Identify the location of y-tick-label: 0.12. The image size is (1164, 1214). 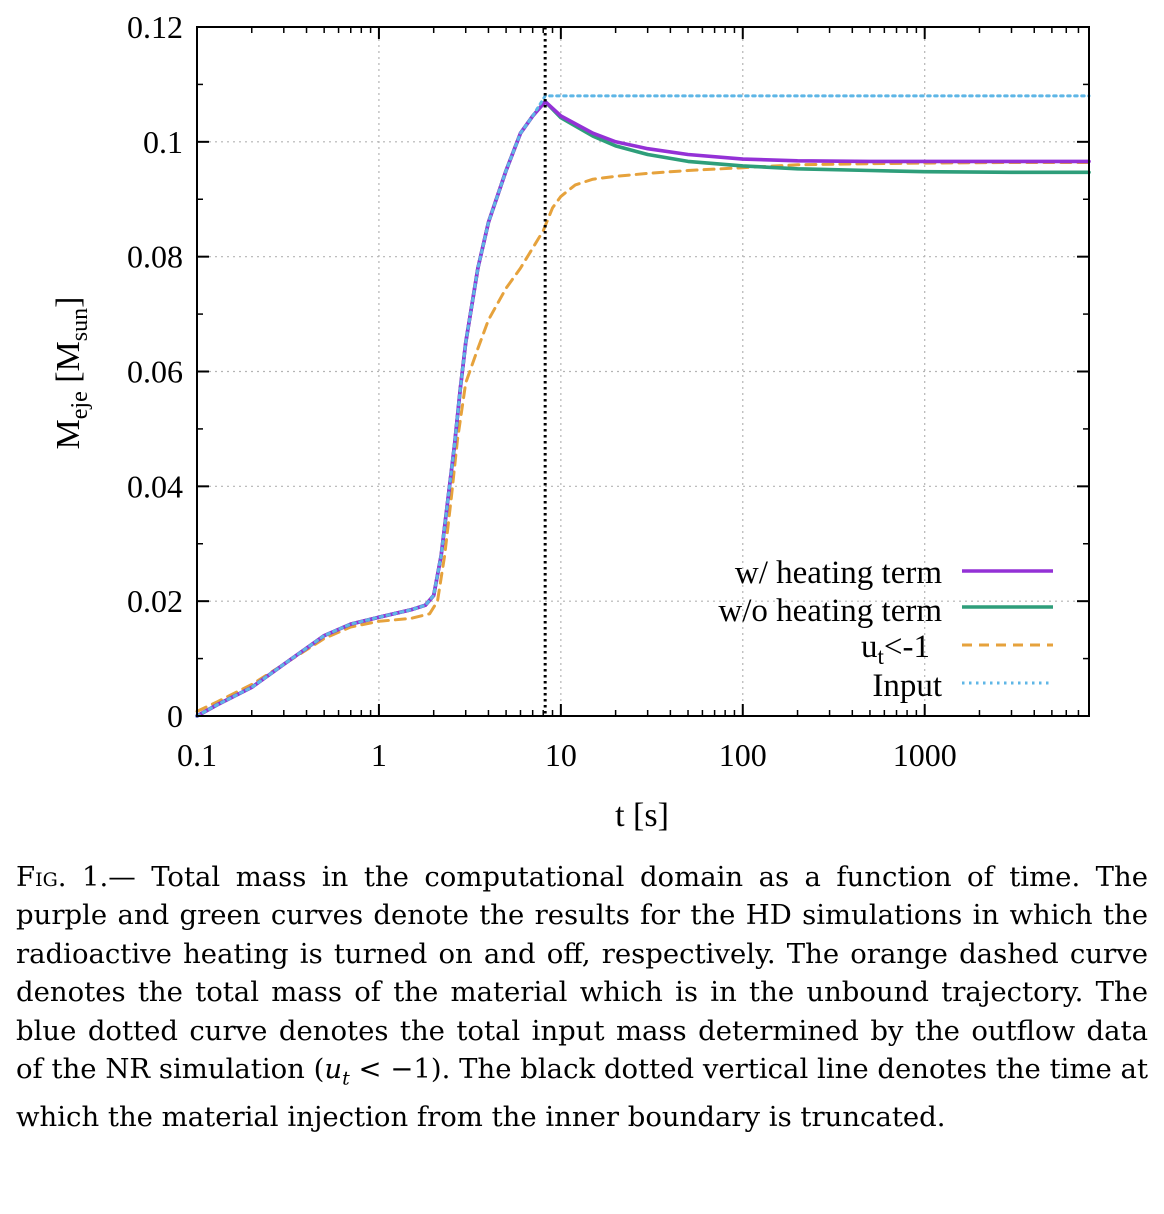
(155, 27).